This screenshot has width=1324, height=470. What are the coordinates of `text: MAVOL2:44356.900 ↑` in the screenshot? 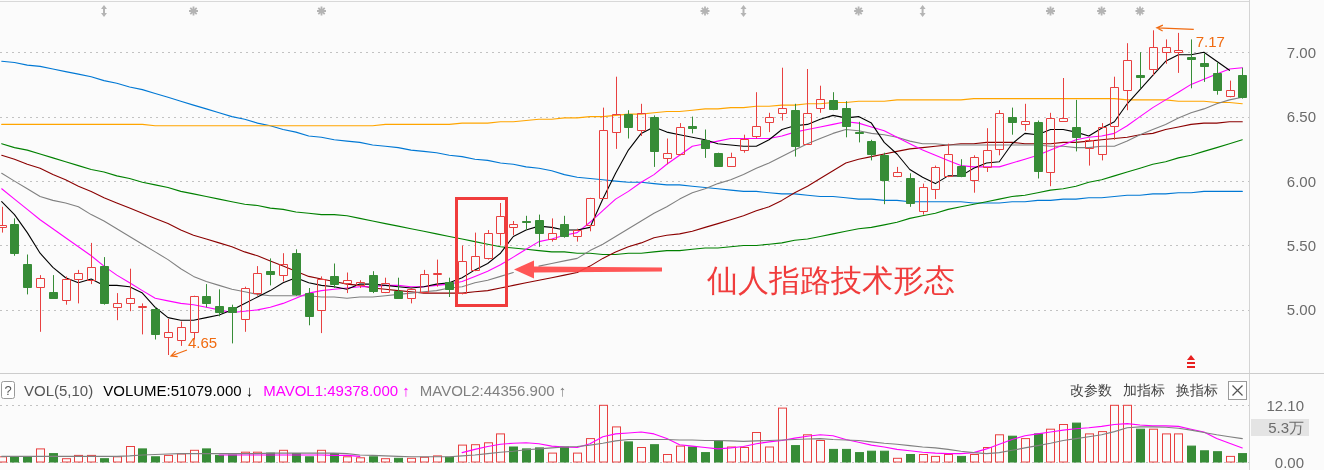 It's located at (493, 390).